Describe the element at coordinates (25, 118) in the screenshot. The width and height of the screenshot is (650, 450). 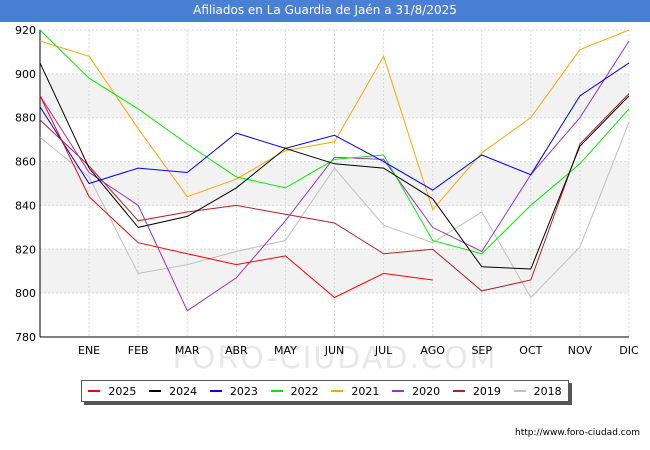
I see `y-tick-label: 880` at that location.